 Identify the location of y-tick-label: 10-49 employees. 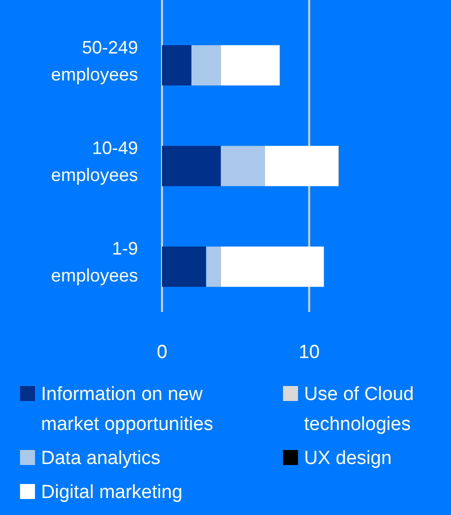
(94, 161).